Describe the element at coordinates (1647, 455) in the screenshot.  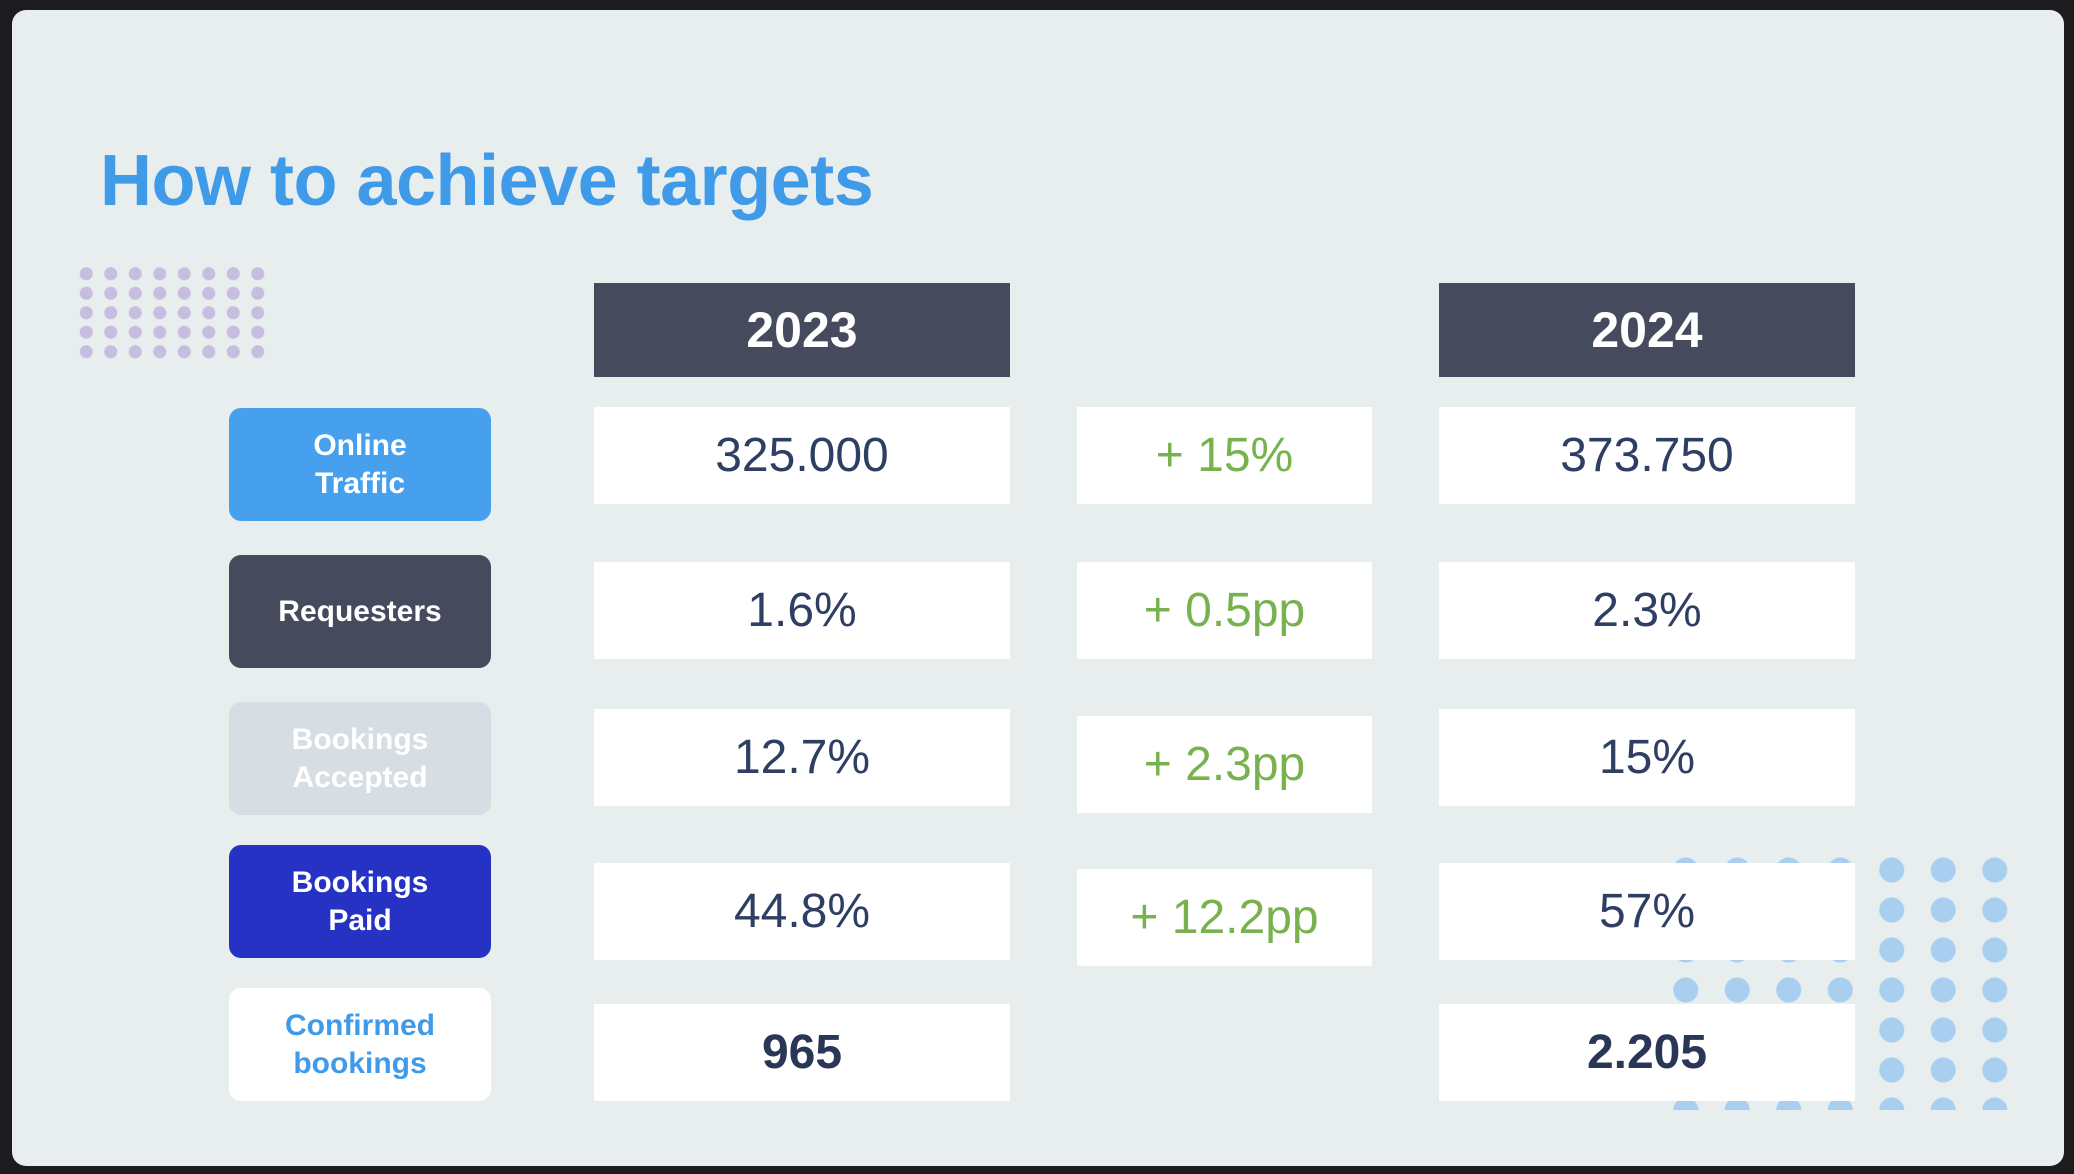
I see `value-2024-online-traffic: 373.750` at that location.